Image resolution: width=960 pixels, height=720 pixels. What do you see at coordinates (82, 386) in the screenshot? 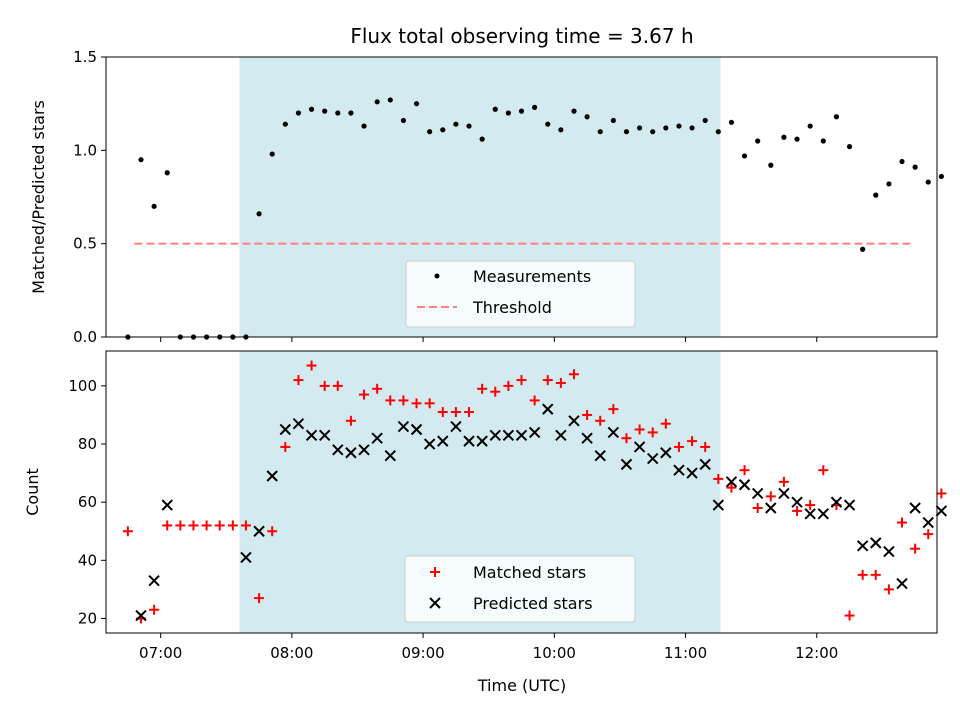
I see `y-tick-label: 100` at bounding box center [82, 386].